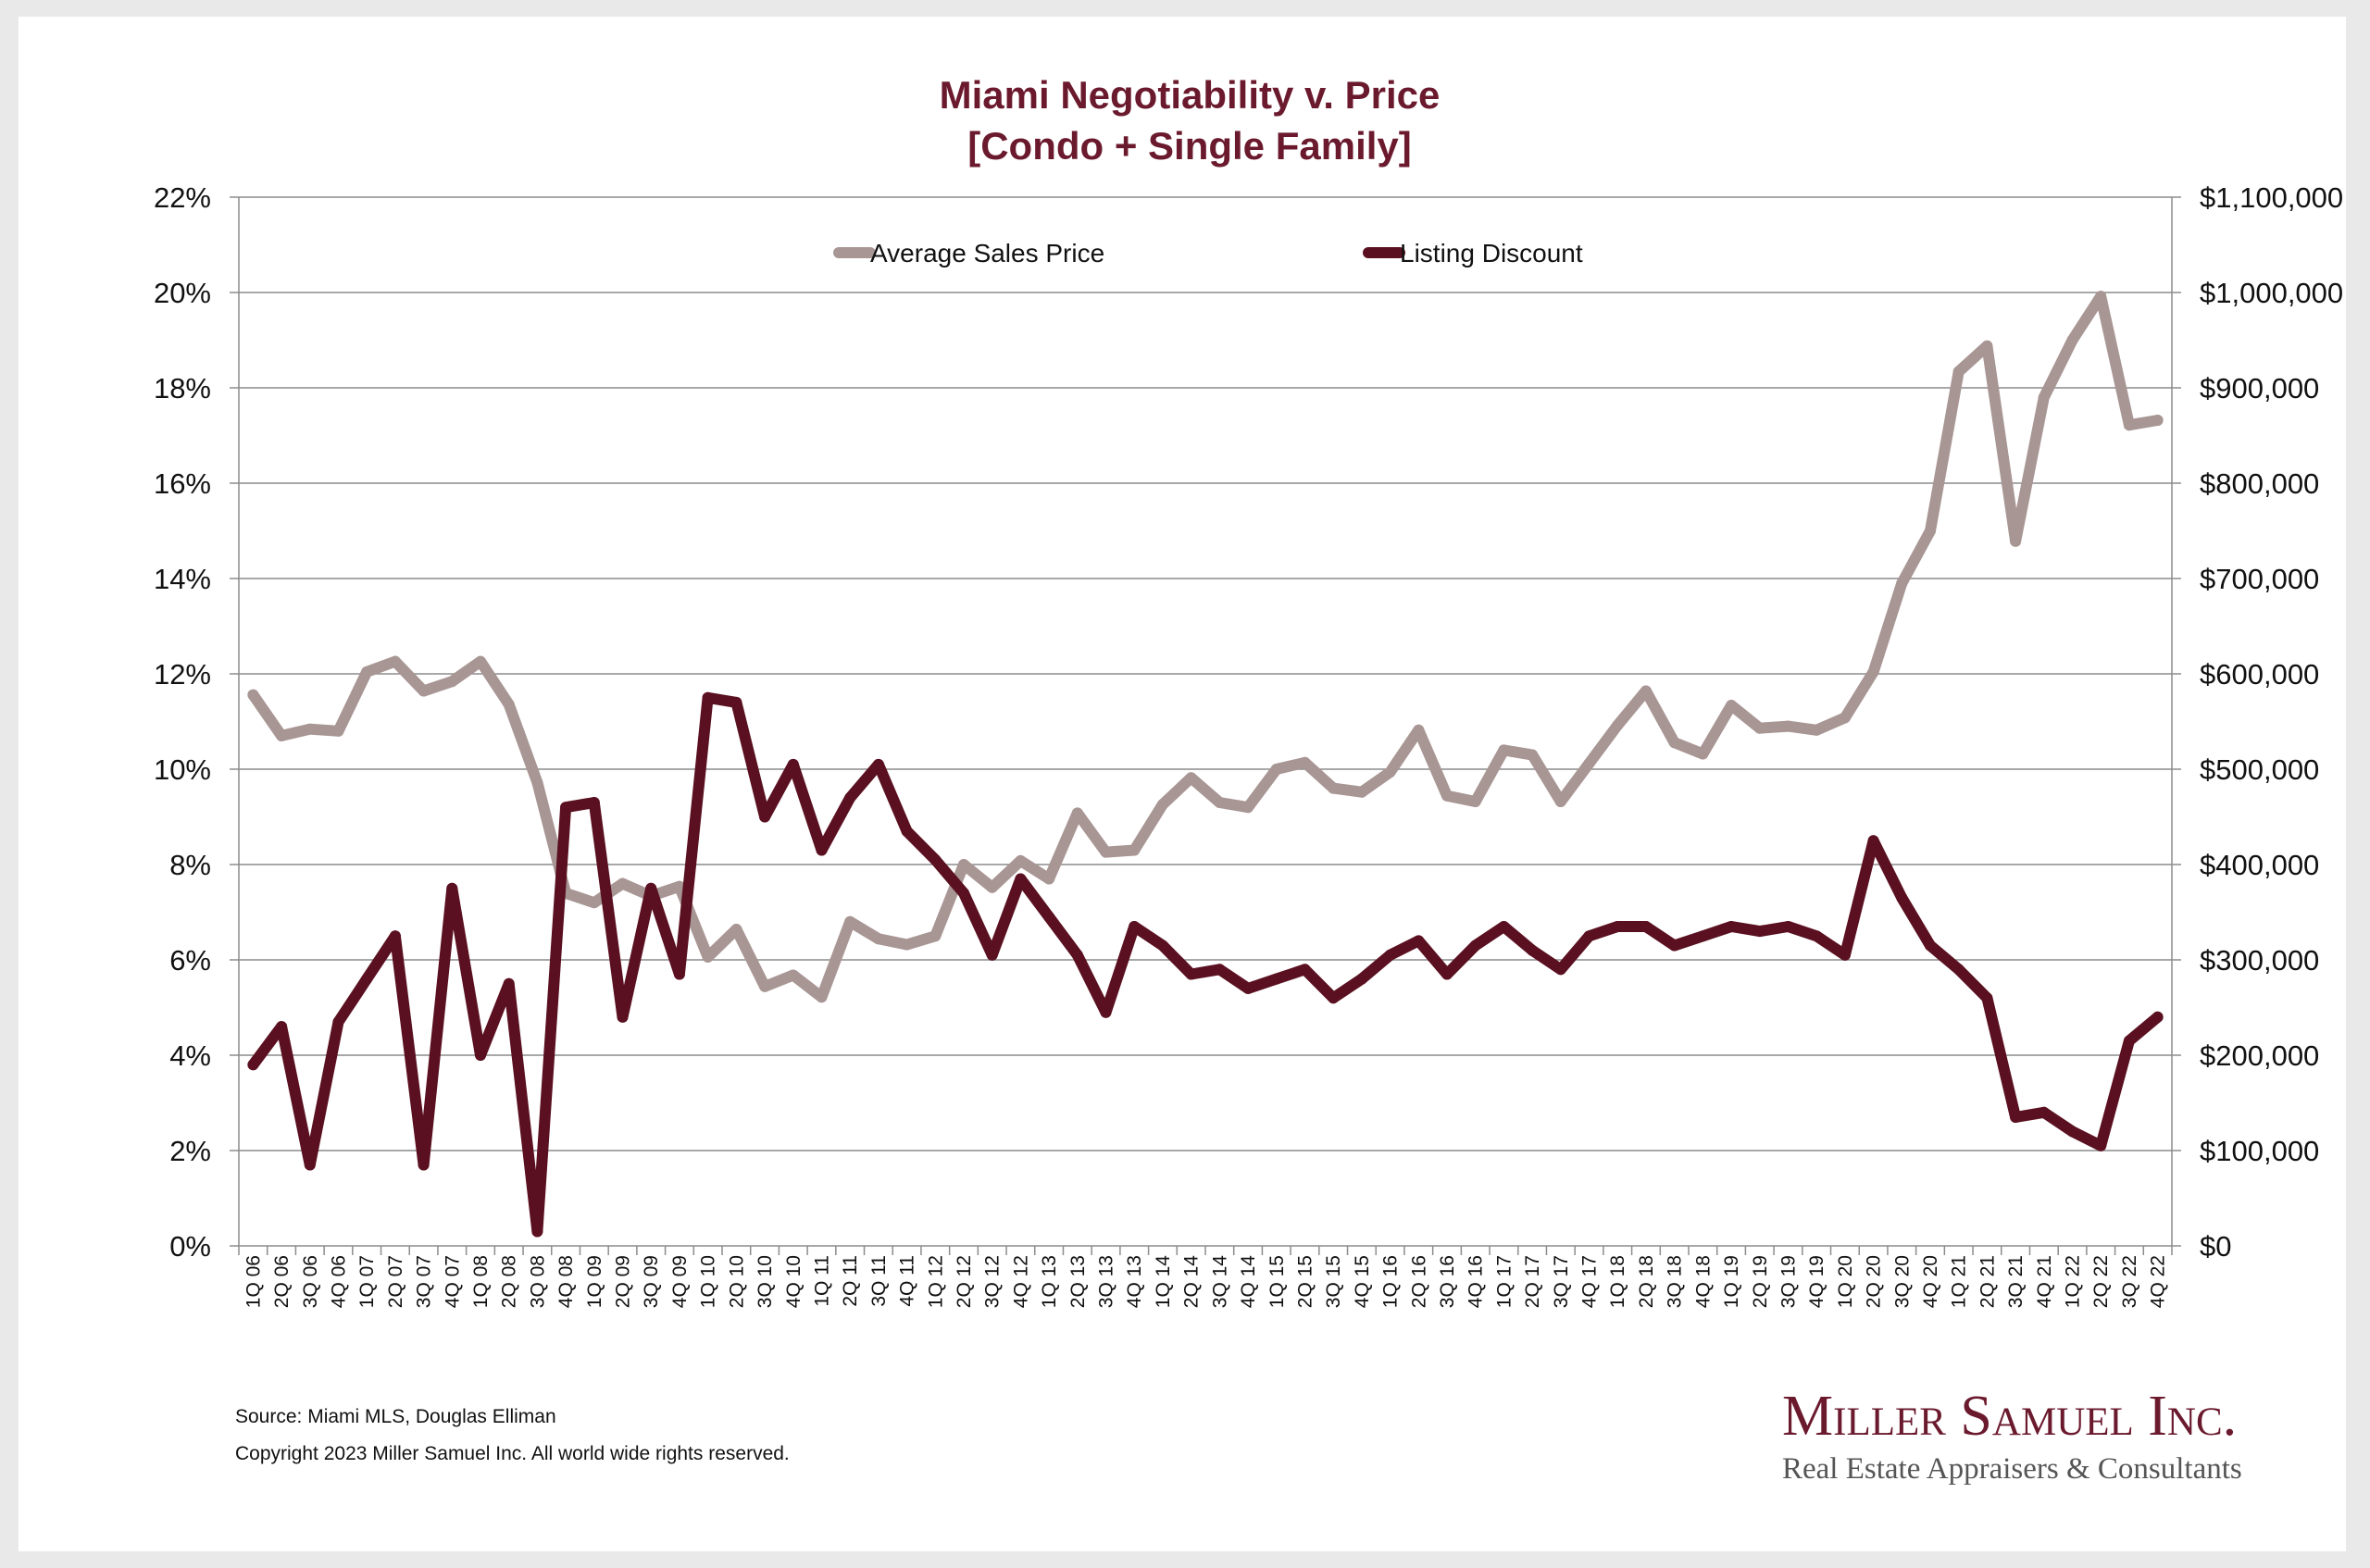 The width and height of the screenshot is (2370, 1568). What do you see at coordinates (1788, 1281) in the screenshot?
I see `x-tick-label: 3Q 19` at bounding box center [1788, 1281].